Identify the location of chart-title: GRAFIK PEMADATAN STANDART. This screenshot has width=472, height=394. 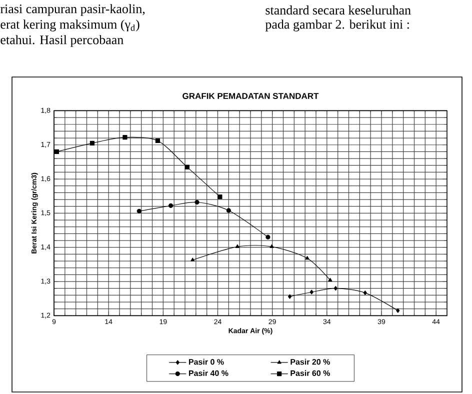
(250, 95).